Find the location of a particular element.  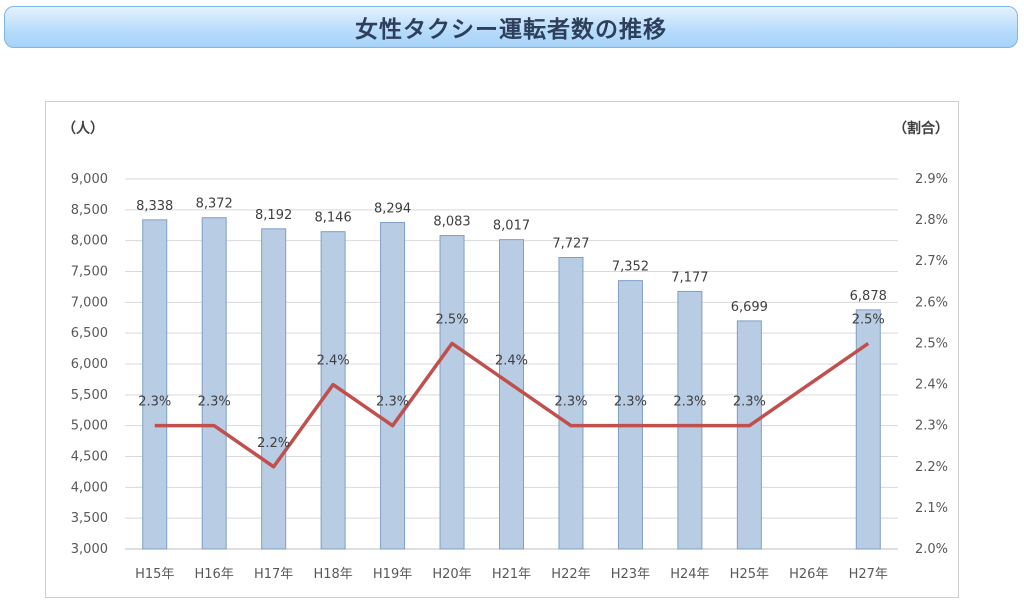

bar-data-label: 7,352 is located at coordinates (630, 267).